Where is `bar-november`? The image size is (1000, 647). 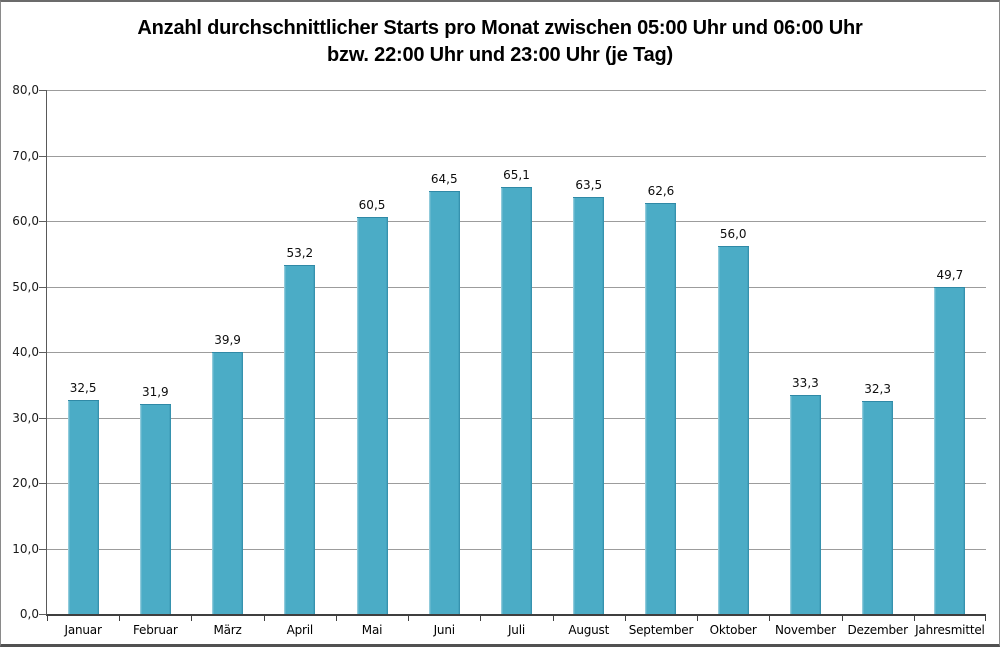
bar-november is located at coordinates (805, 504).